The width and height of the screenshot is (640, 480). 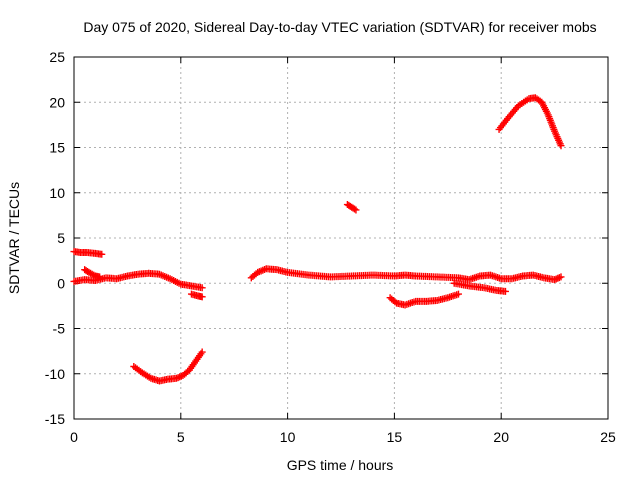 What do you see at coordinates (55, 419) in the screenshot?
I see `y-tick-label: -15` at bounding box center [55, 419].